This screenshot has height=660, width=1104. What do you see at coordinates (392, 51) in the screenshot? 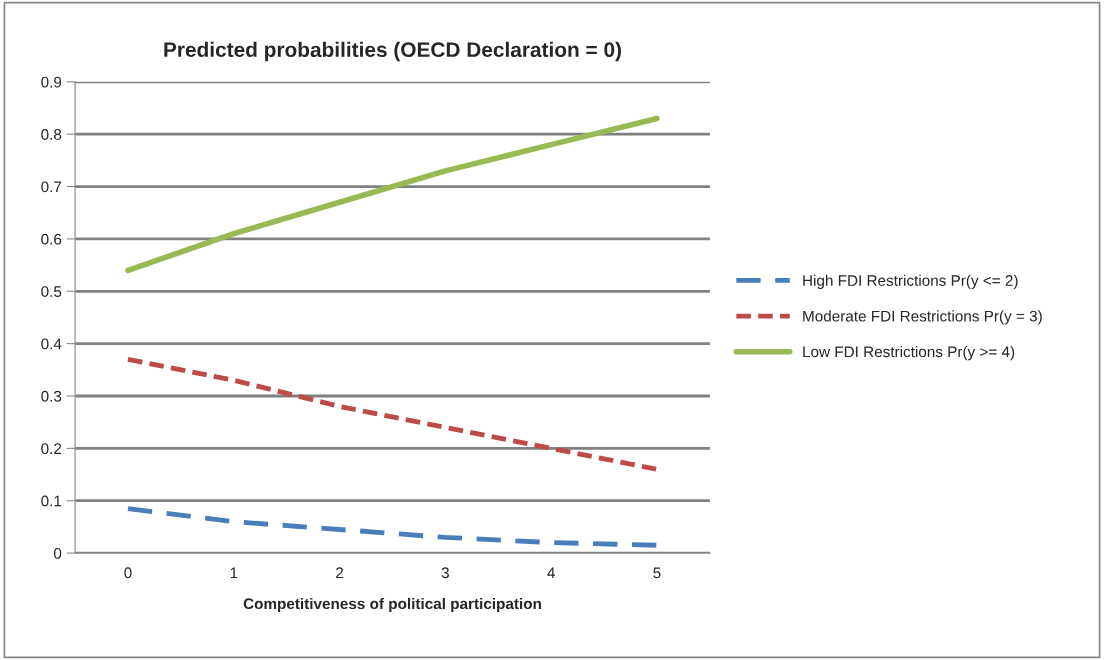
I see `chart-title: Predicted probabilities (OECD Declaration = 0)` at bounding box center [392, 51].